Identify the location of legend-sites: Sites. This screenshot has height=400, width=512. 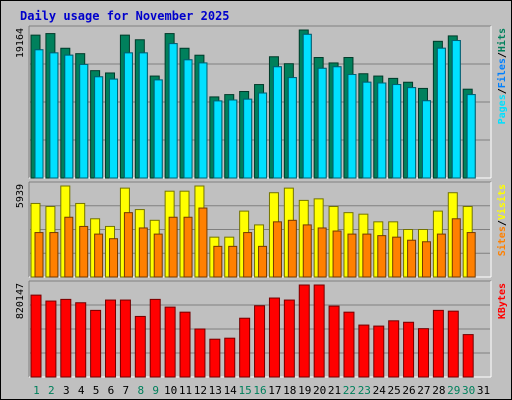
(502, 241).